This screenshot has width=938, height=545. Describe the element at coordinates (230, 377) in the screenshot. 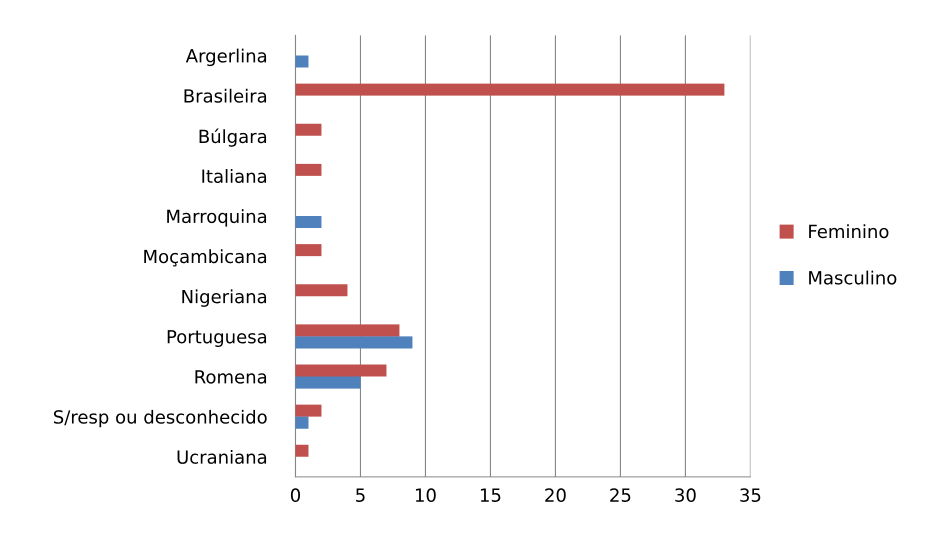

I see `y-tick-label: Romena` at that location.